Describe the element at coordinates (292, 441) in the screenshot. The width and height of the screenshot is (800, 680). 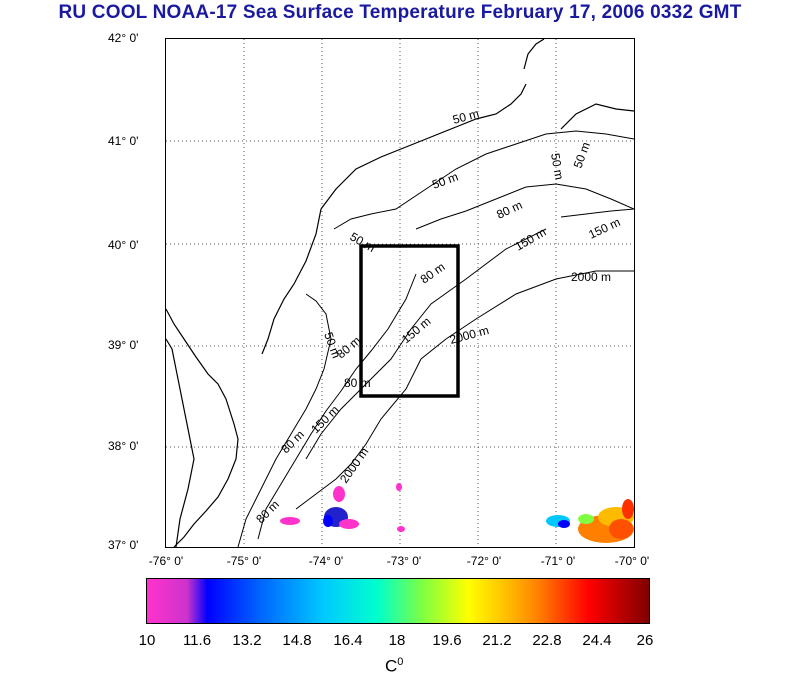
I see `label-80m-e: 80 m` at that location.